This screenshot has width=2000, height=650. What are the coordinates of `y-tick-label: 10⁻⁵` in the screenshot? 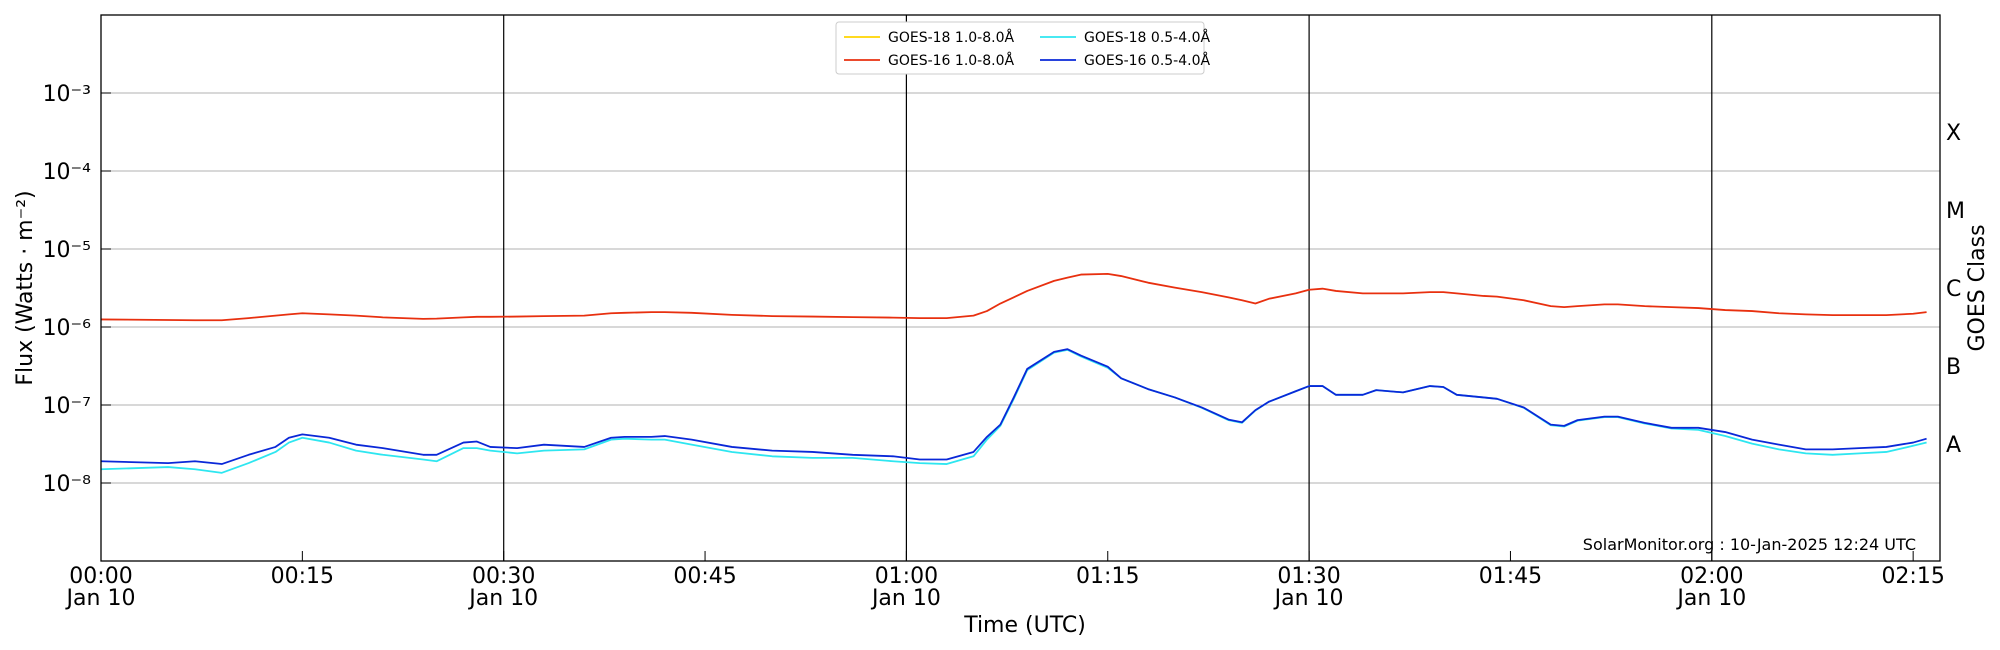 It's located at (67, 250).